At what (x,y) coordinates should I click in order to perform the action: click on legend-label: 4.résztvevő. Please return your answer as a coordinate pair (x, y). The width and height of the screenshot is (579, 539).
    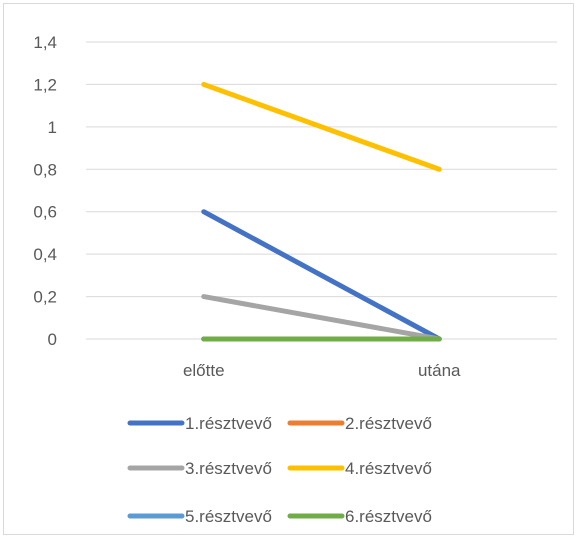
    Looking at the image, I should click on (388, 468).